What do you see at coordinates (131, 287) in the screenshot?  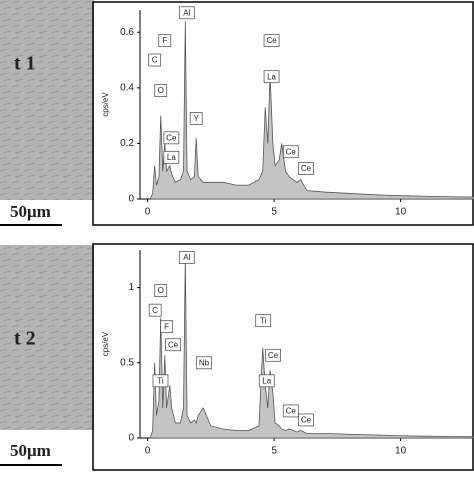 I see `y-tick-label: 1` at bounding box center [131, 287].